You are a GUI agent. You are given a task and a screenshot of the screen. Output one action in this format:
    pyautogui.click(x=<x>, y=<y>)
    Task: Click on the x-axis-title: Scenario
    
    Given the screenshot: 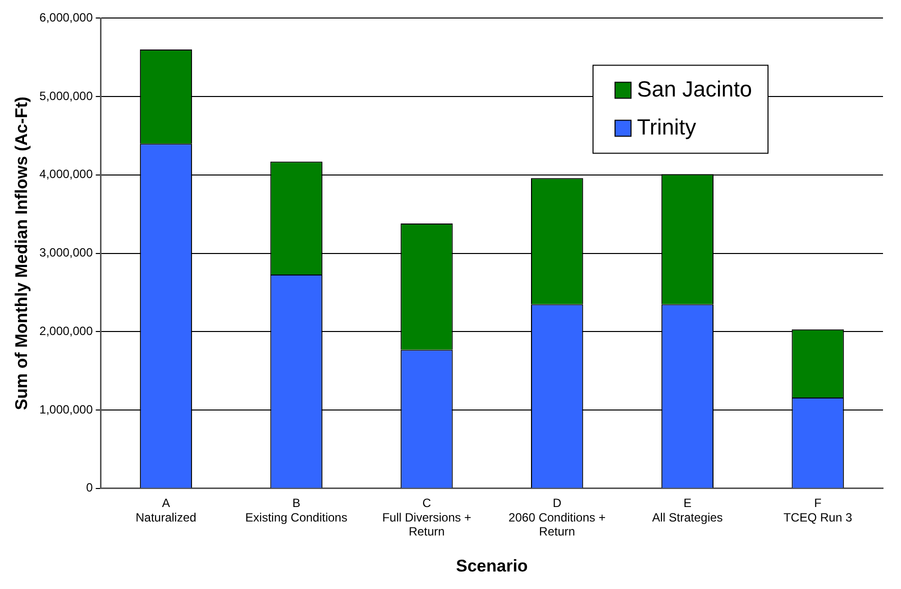 What is the action you would take?
    pyautogui.click(x=492, y=566)
    